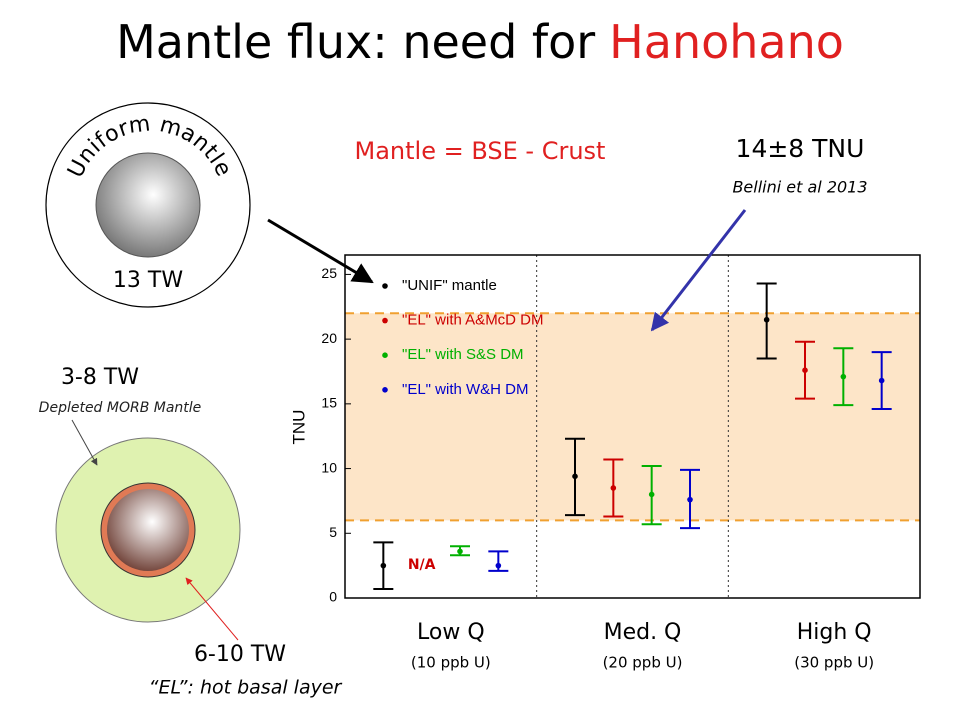  What do you see at coordinates (240, 654) in the screenshot?
I see `layer-power: 6-10 TW` at bounding box center [240, 654].